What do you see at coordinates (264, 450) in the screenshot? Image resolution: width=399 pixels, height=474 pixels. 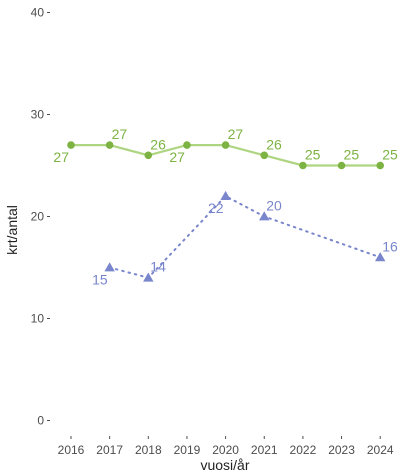 I see `x-tick-label: 2021` at bounding box center [264, 450].